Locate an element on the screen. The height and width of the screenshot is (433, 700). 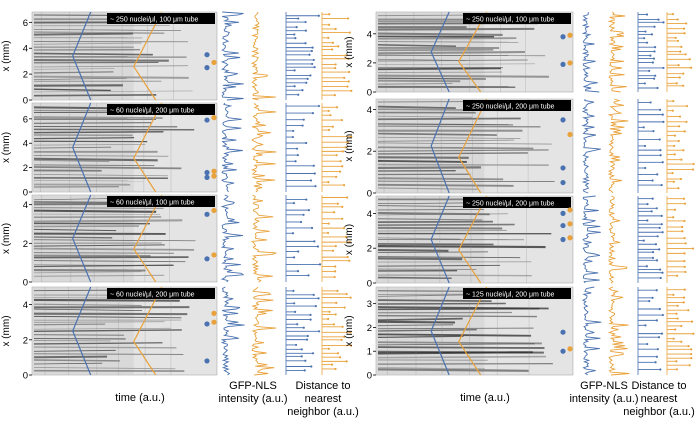
kymograph-shade is located at coordinates (83, 56).